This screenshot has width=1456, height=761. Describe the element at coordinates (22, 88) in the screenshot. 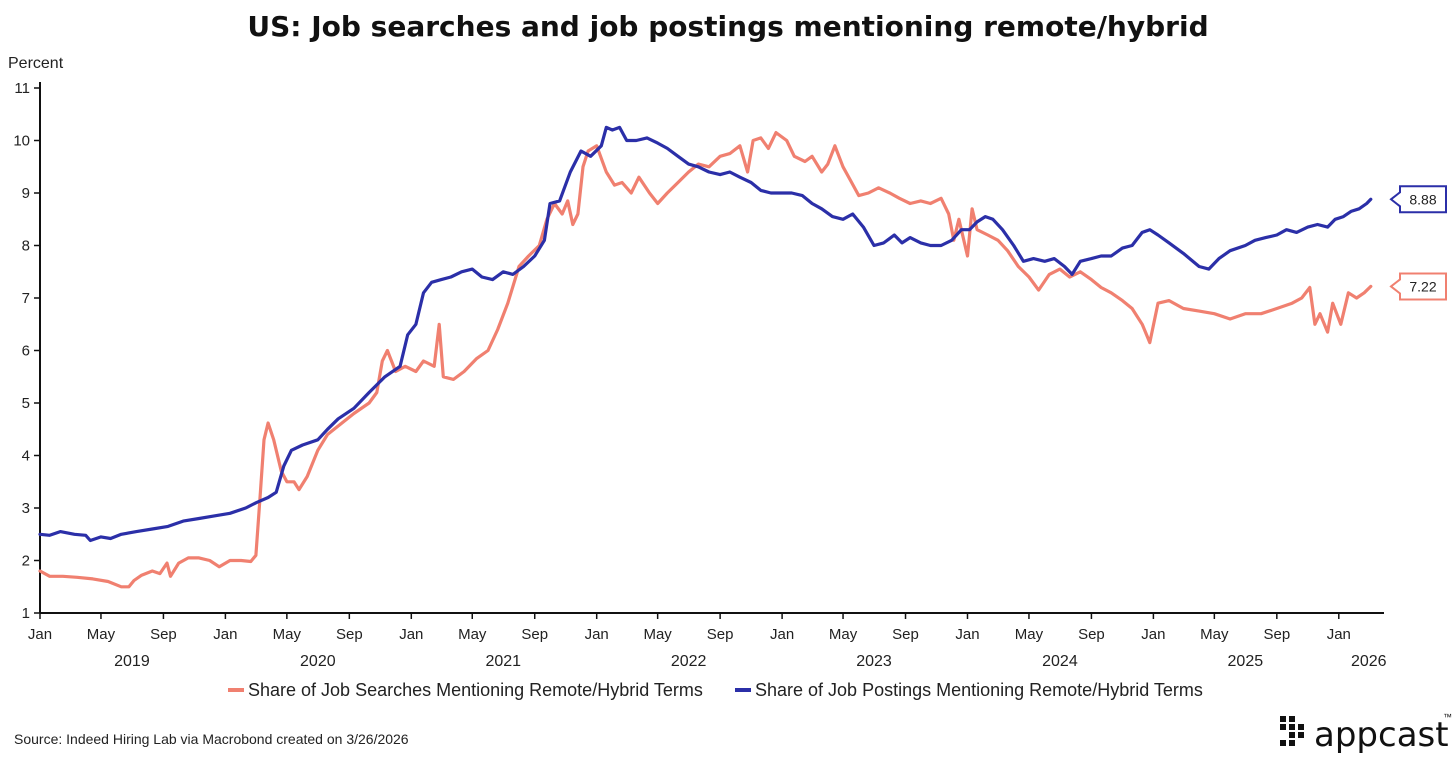

I see `y-tick-label: 11` at that location.